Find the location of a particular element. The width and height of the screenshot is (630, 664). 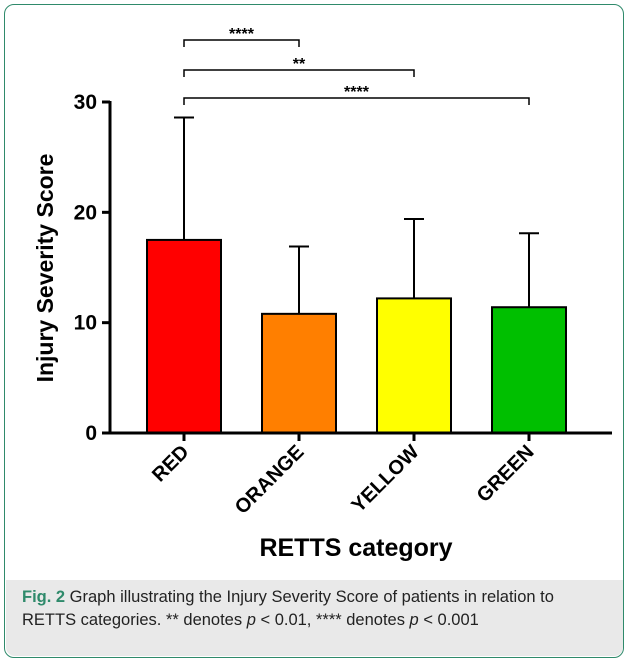

x-tick-label-red: RED is located at coordinates (170, 463).